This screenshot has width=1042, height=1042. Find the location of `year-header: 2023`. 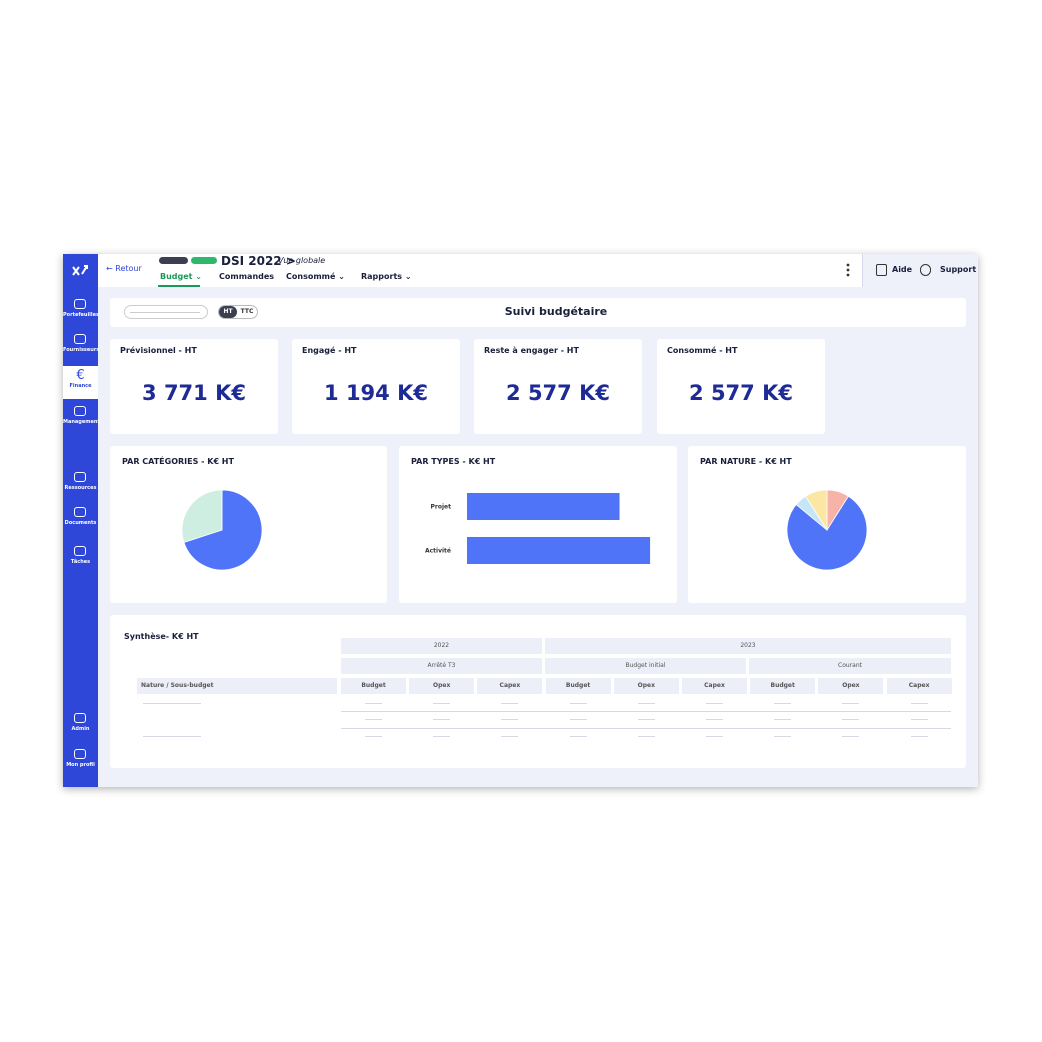

year-header: 2023 is located at coordinates (748, 646).